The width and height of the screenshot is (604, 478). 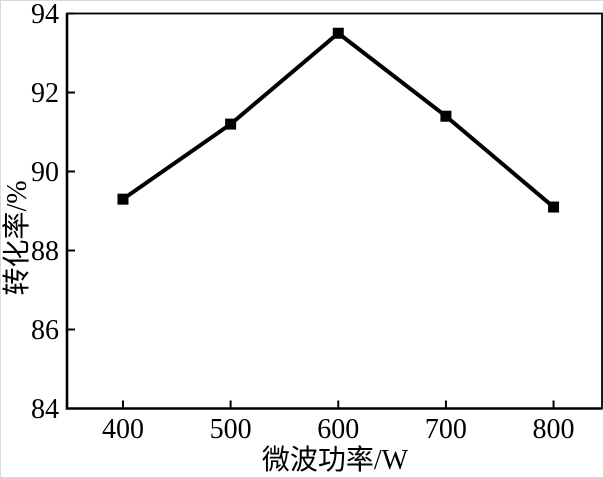 I want to click on y-tick-label: 84, so click(x=45, y=409).